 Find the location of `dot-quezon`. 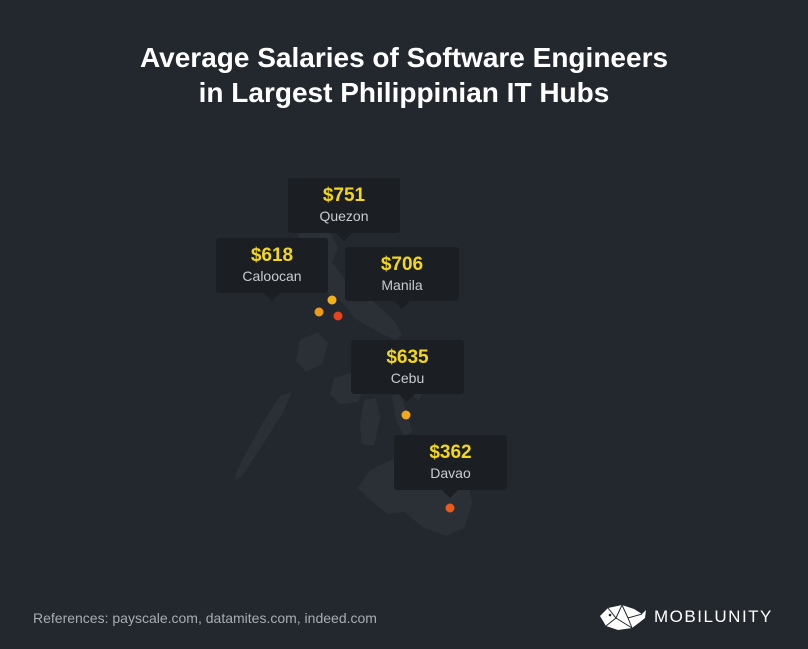

dot-quezon is located at coordinates (332, 300).